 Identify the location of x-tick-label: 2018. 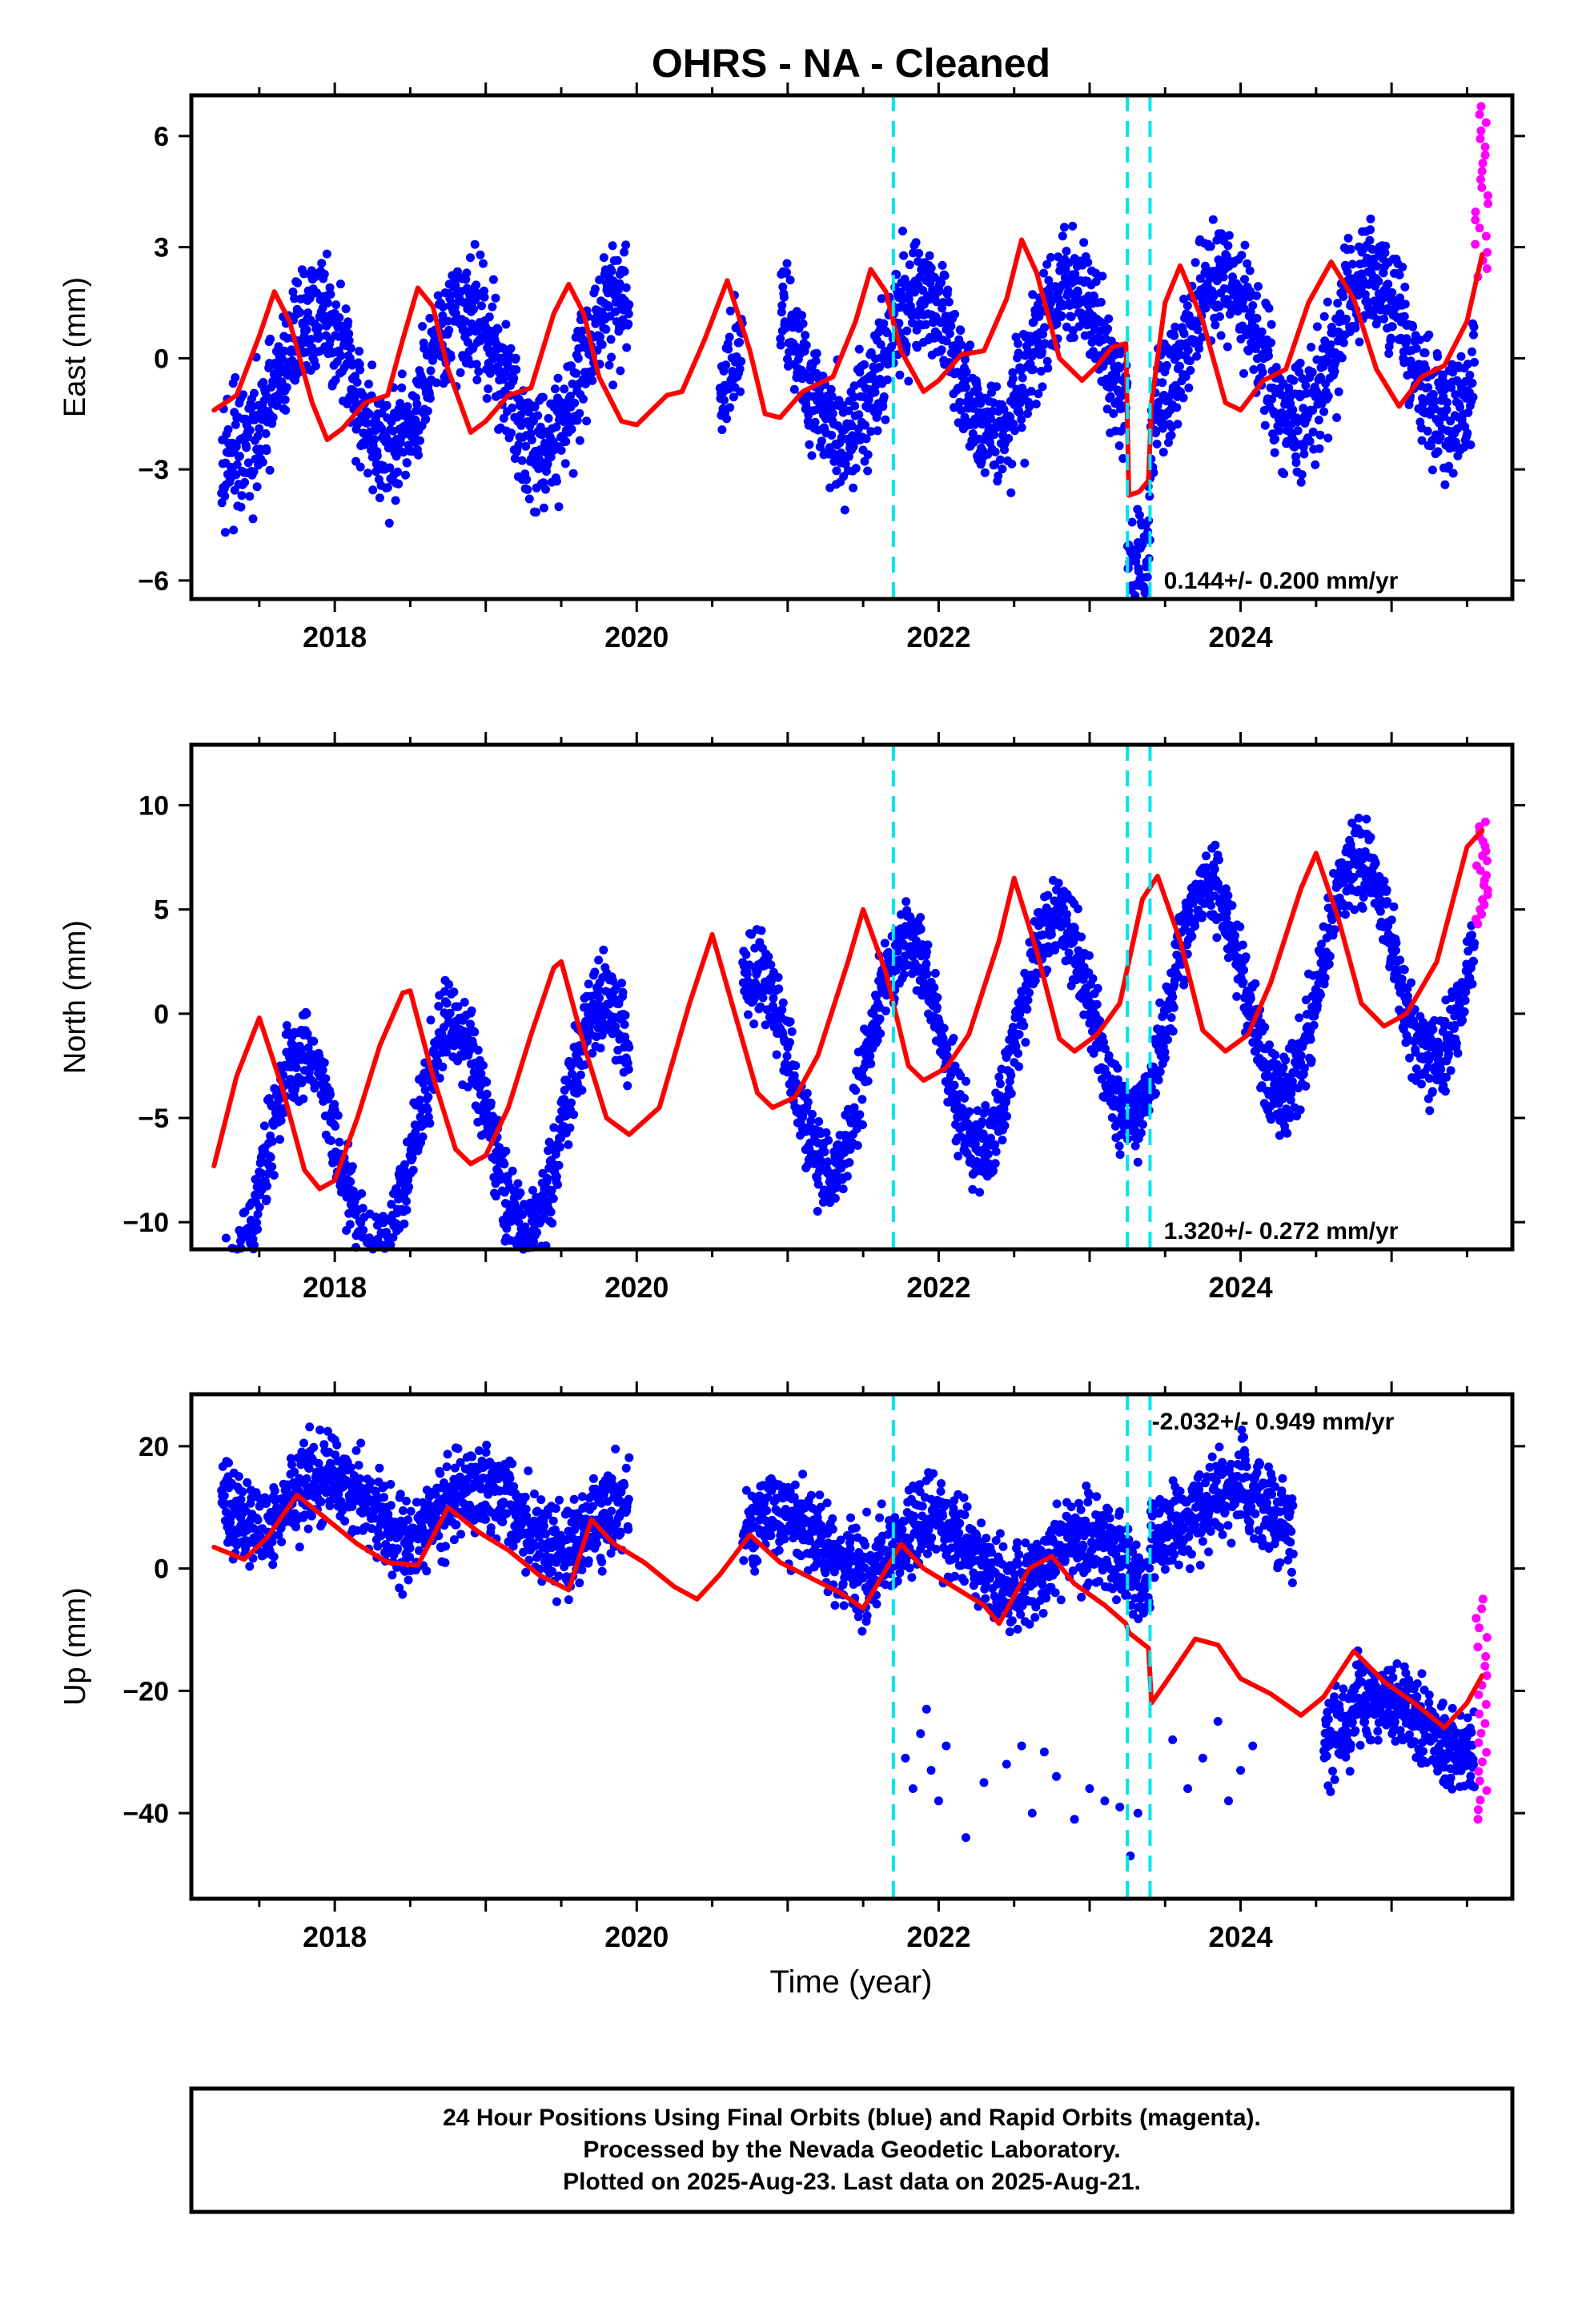
(335, 637).